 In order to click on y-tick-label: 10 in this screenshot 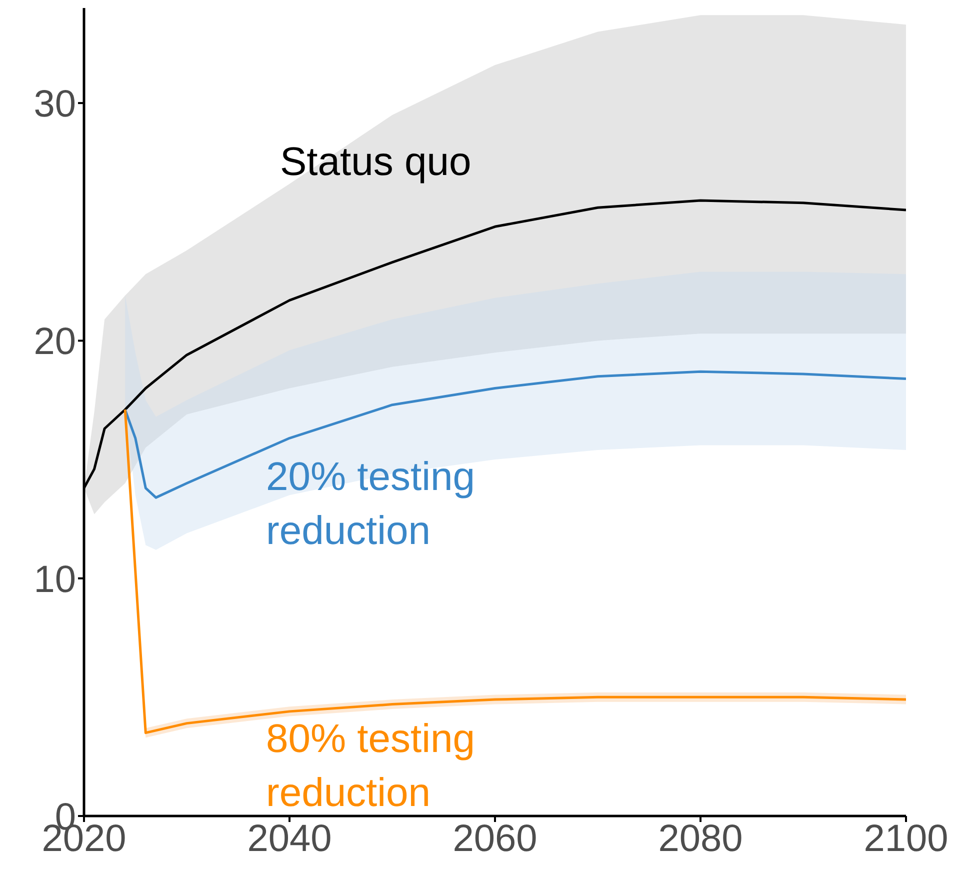, I will do `click(55, 579)`.